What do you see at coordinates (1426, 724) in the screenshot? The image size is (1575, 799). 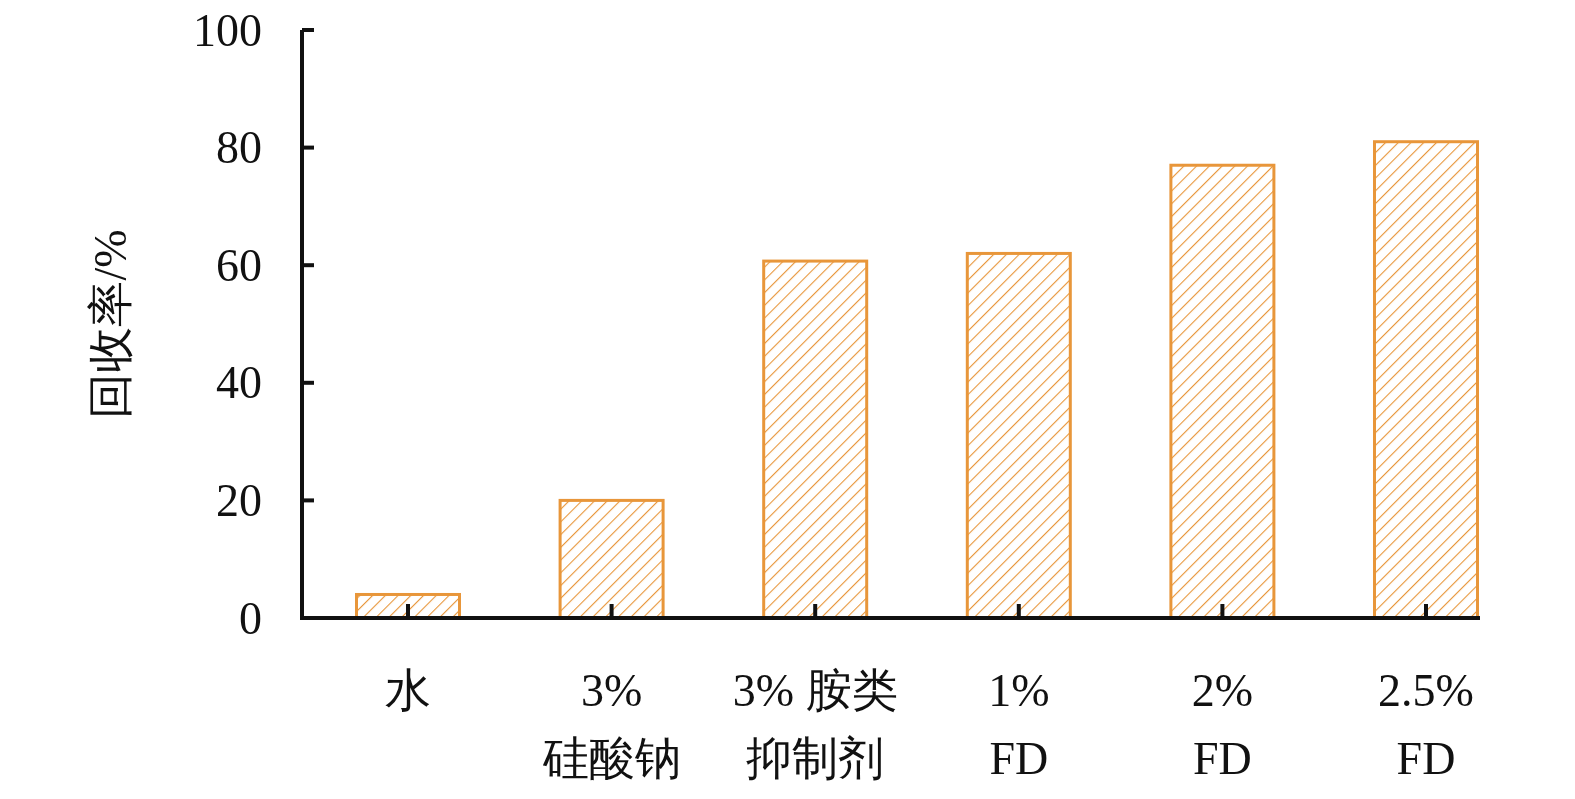 I see `x-tick-label: 2.5% FD` at bounding box center [1426, 724].